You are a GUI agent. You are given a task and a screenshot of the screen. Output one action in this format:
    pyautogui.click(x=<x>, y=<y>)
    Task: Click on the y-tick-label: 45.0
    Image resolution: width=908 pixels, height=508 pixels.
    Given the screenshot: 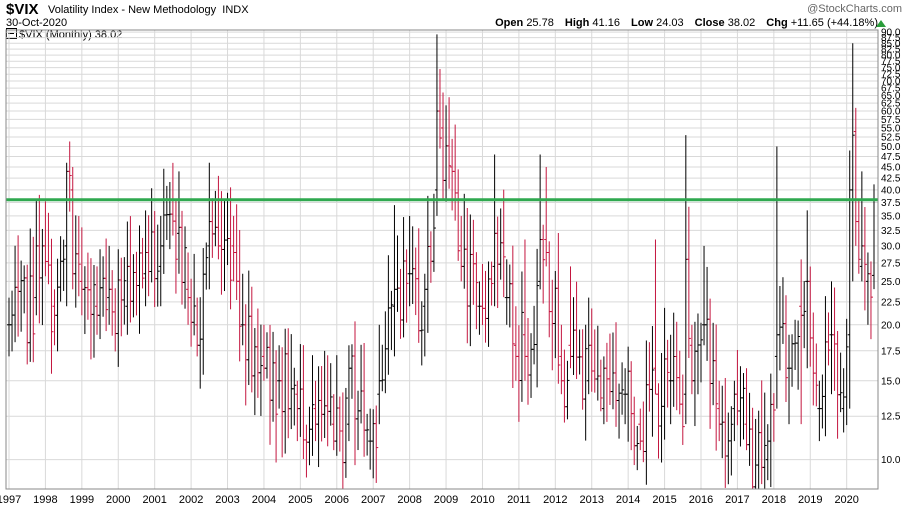 What is the action you would take?
    pyautogui.click(x=891, y=168)
    